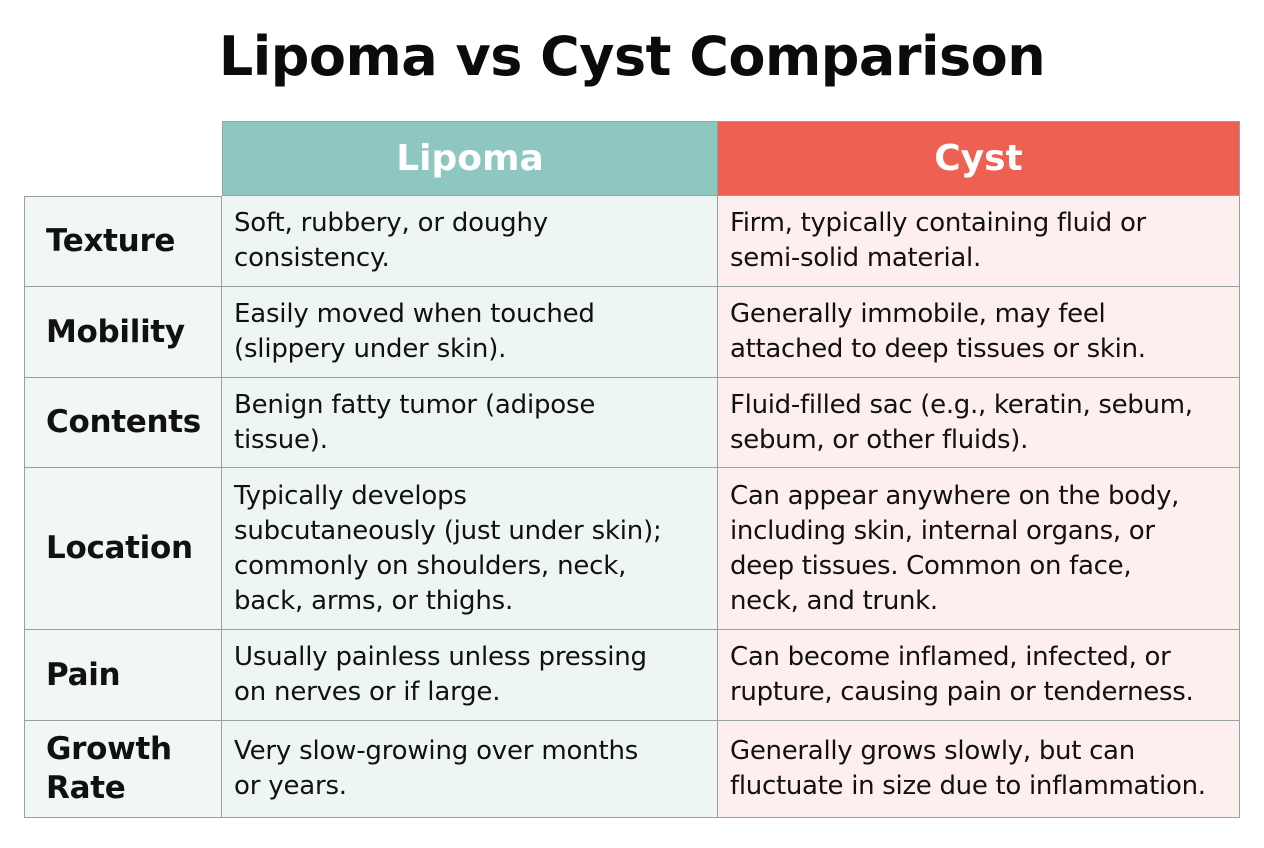  I want to click on cell-lipoma-contents: Benign fatty tumor (adipose tissue)., so click(470, 423).